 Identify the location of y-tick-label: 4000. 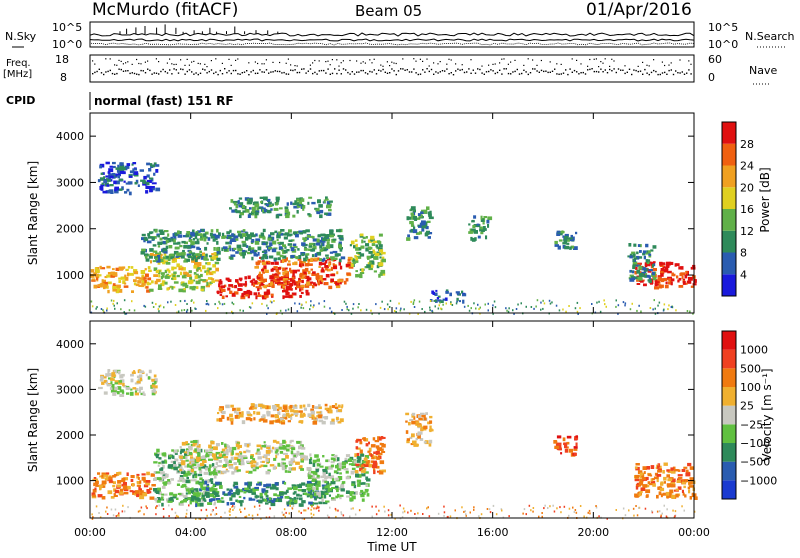
(70, 344).